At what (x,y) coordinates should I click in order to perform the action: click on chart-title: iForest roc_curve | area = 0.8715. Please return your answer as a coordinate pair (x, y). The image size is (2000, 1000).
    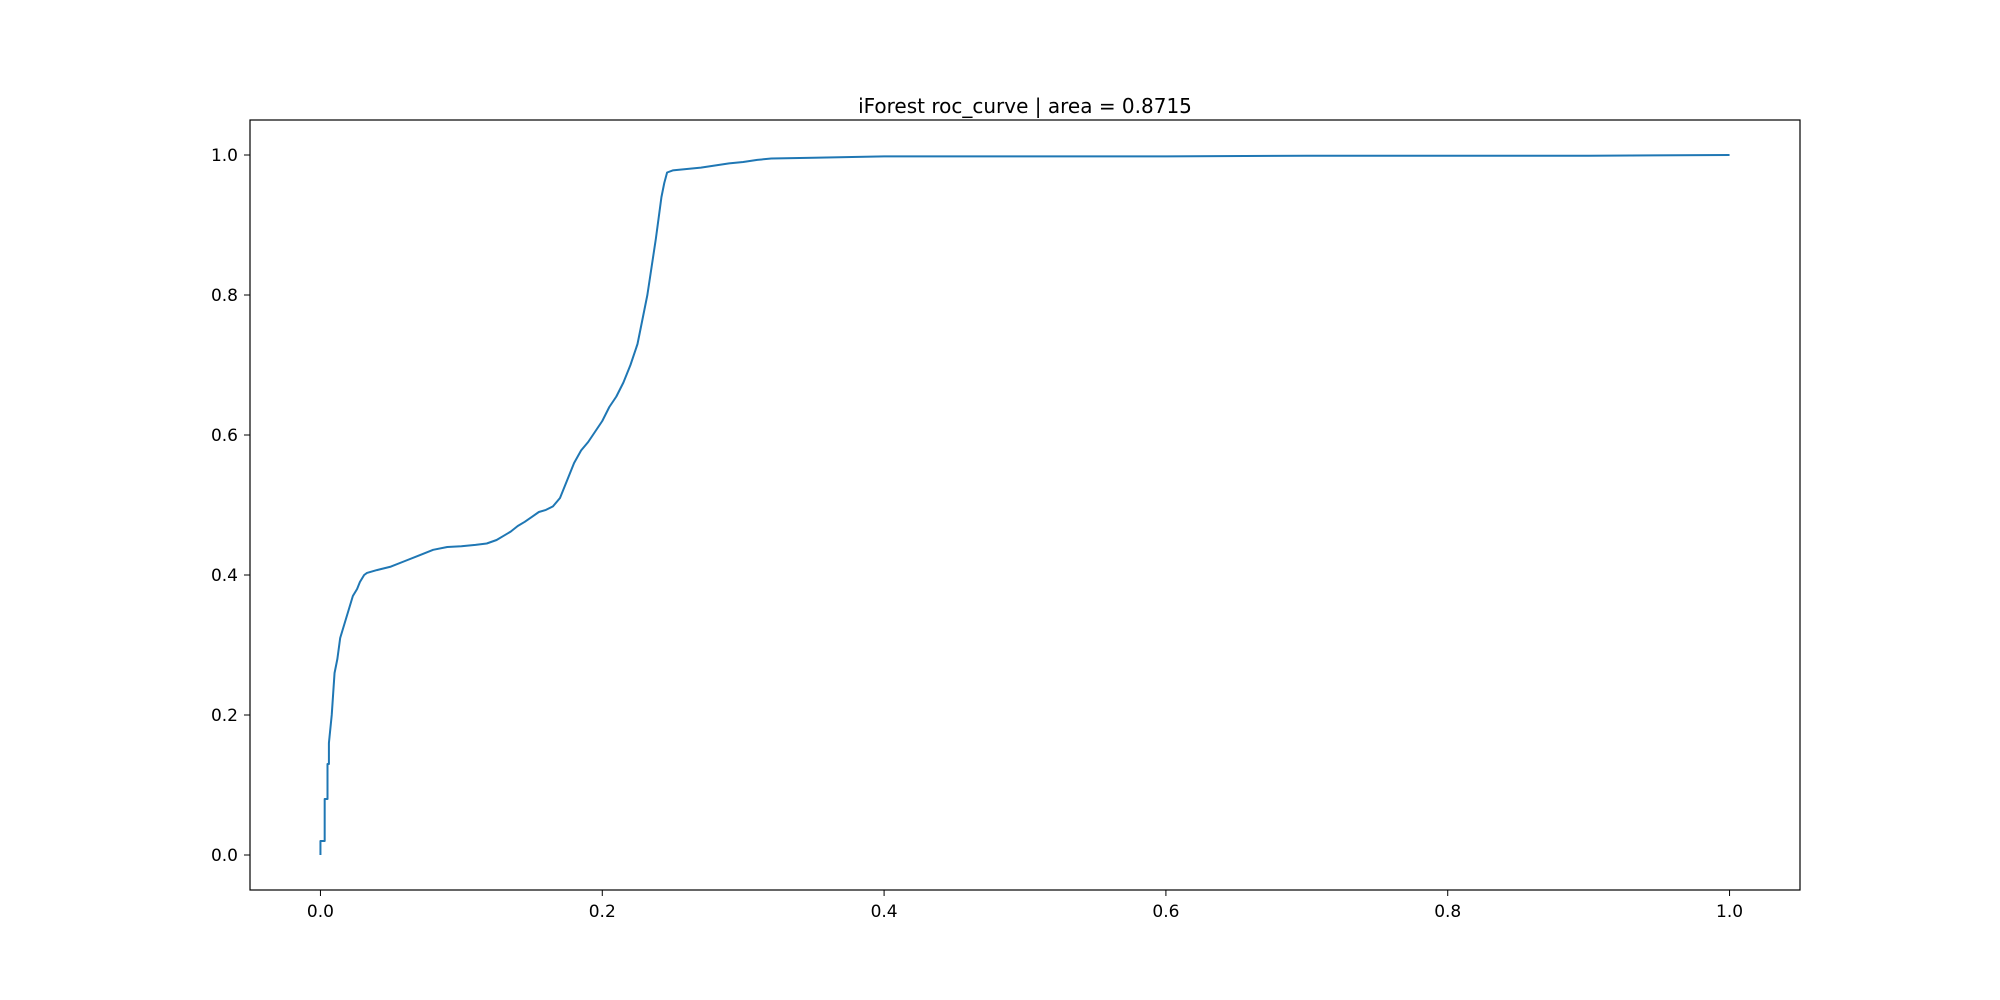
    Looking at the image, I should click on (1025, 106).